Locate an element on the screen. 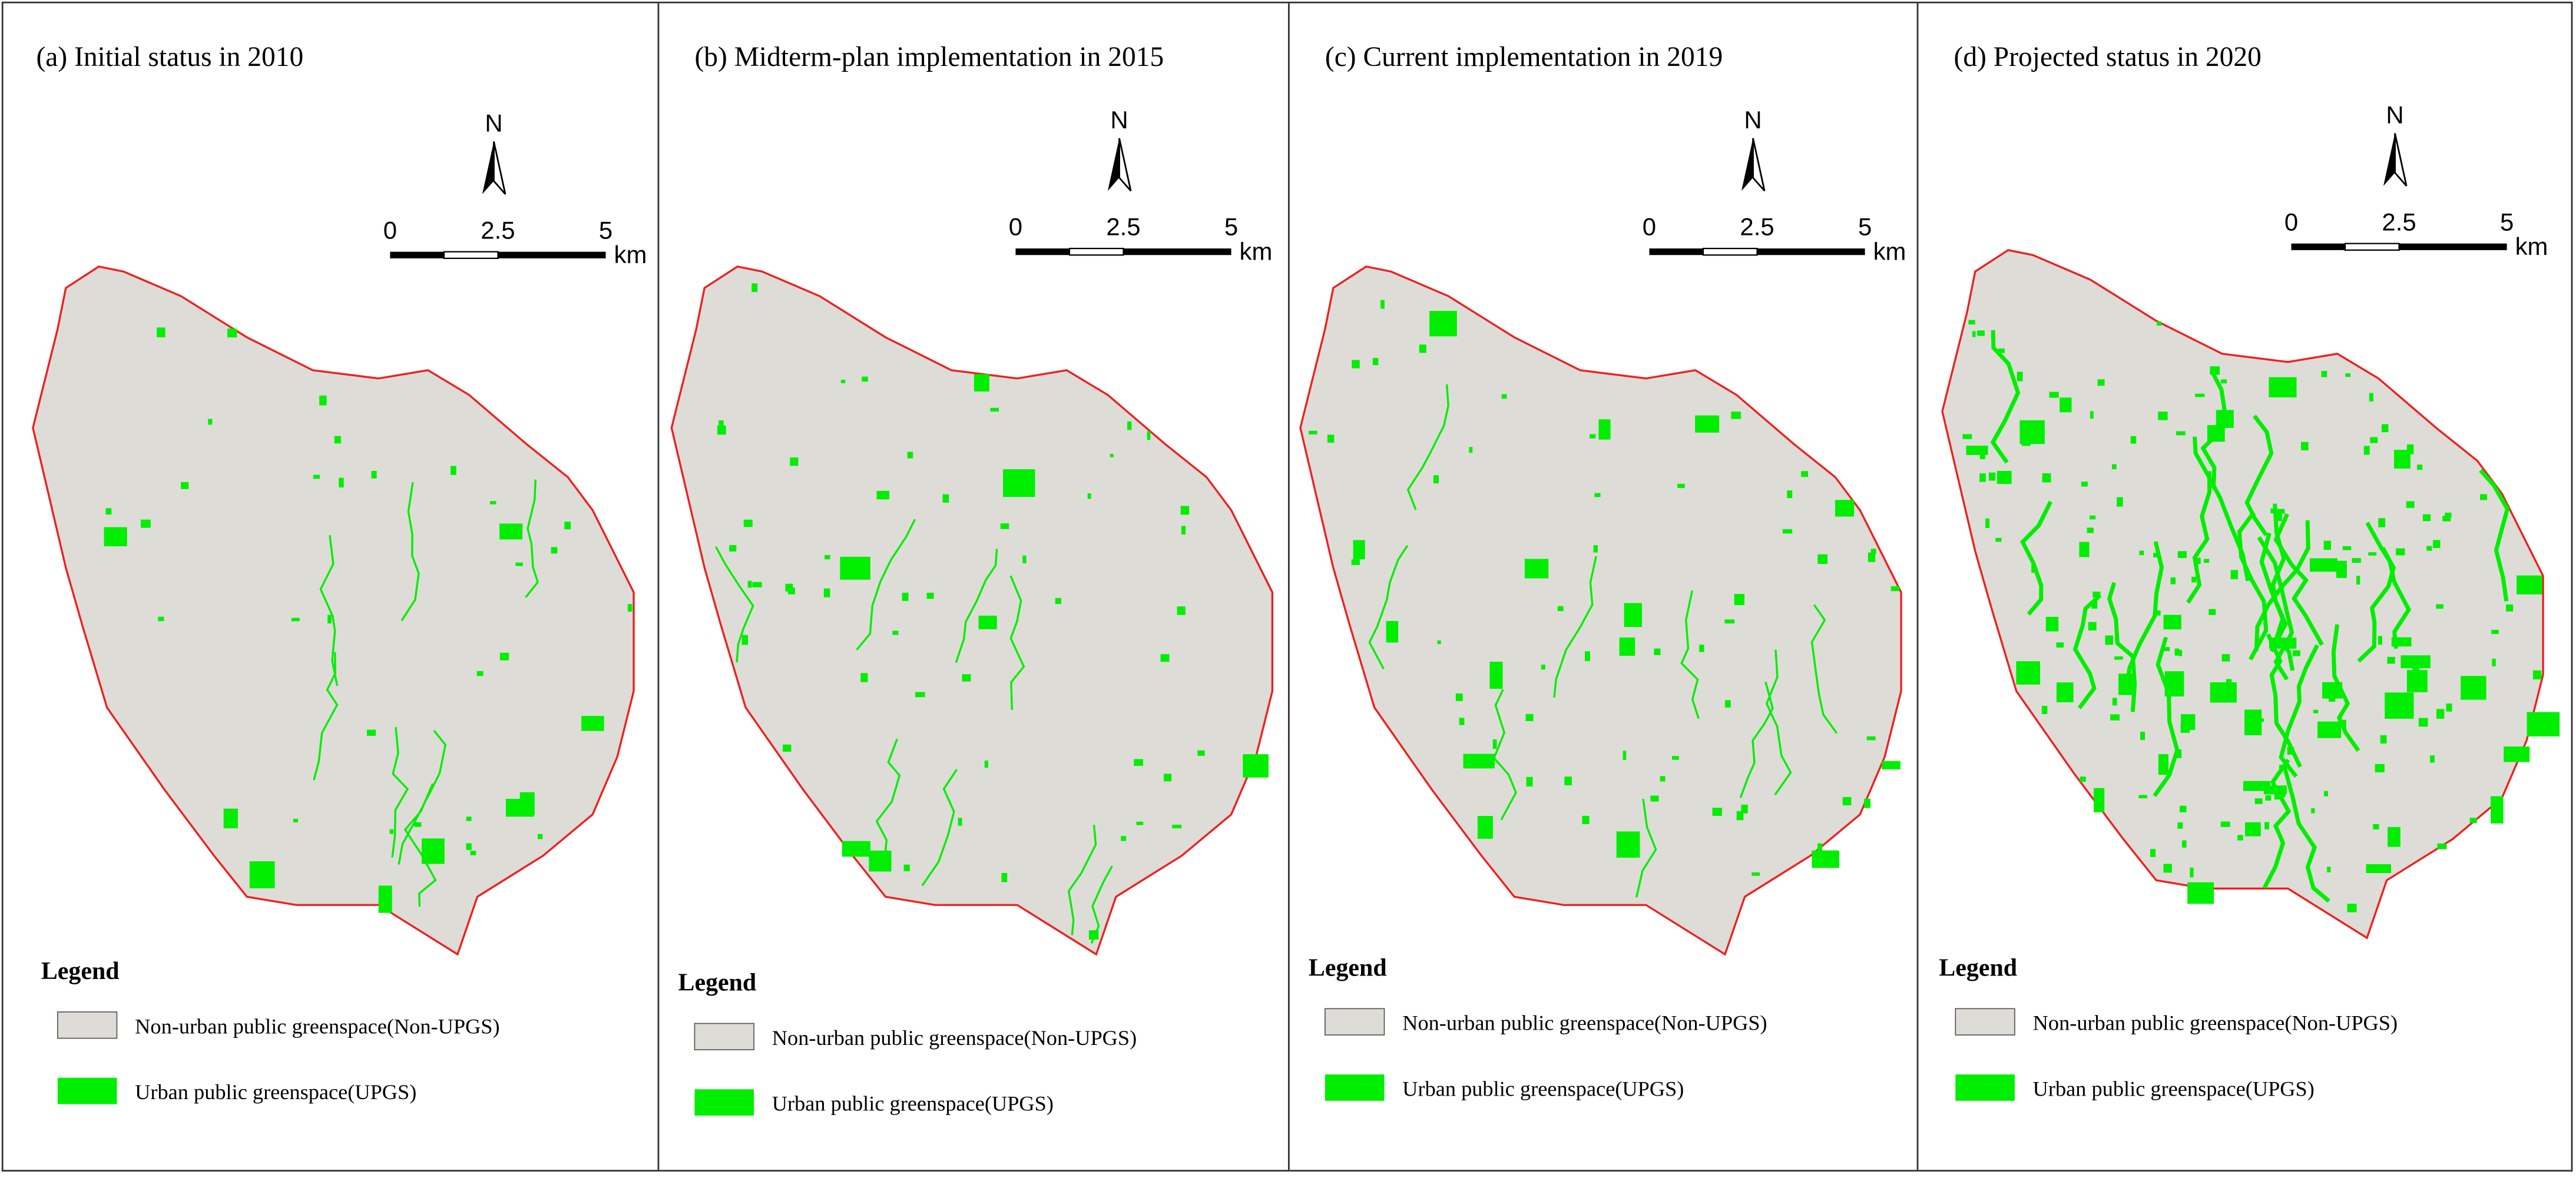 This screenshot has width=2576, height=1188. legend-title: Legend is located at coordinates (717, 984).